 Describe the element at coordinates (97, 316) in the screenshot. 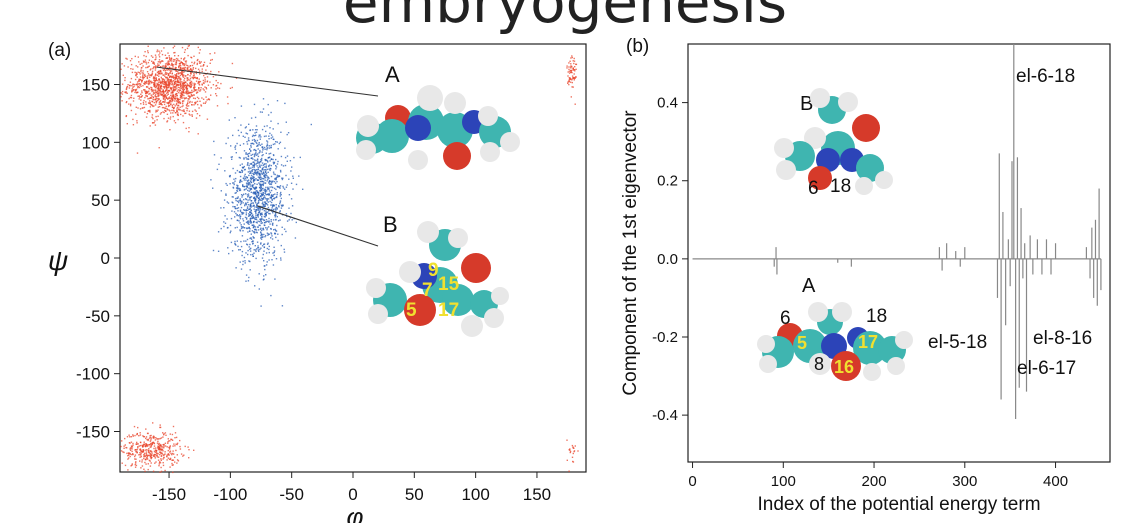

I see `y-tick-label: -50` at that location.